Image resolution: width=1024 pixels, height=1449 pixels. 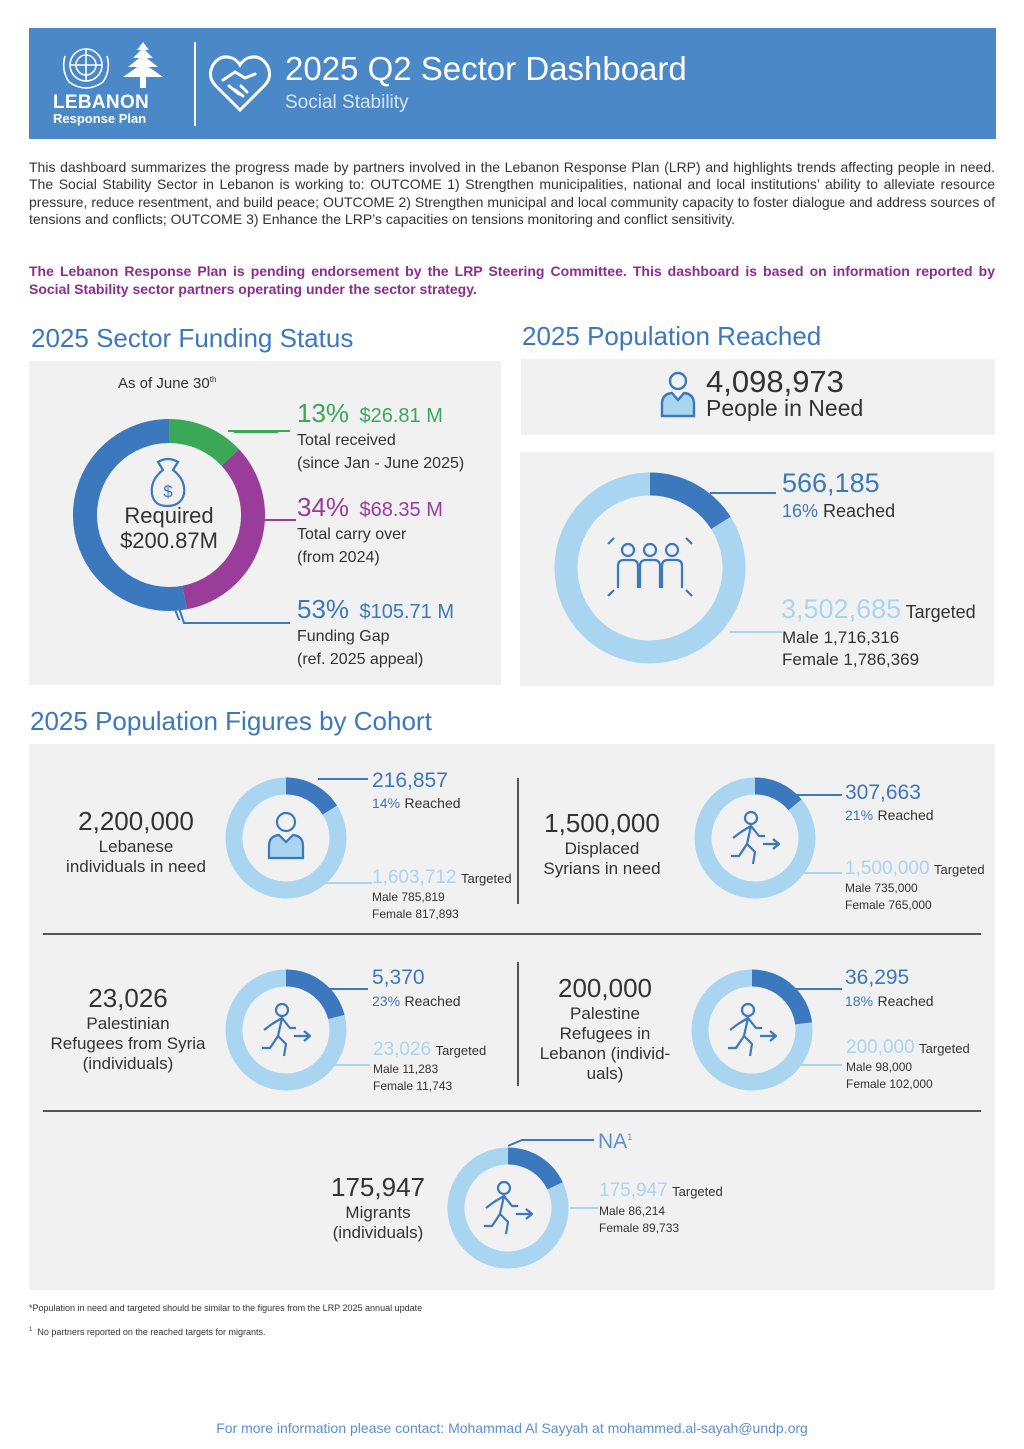 What do you see at coordinates (800, 511) in the screenshot?
I see `population-pct: 16%` at bounding box center [800, 511].